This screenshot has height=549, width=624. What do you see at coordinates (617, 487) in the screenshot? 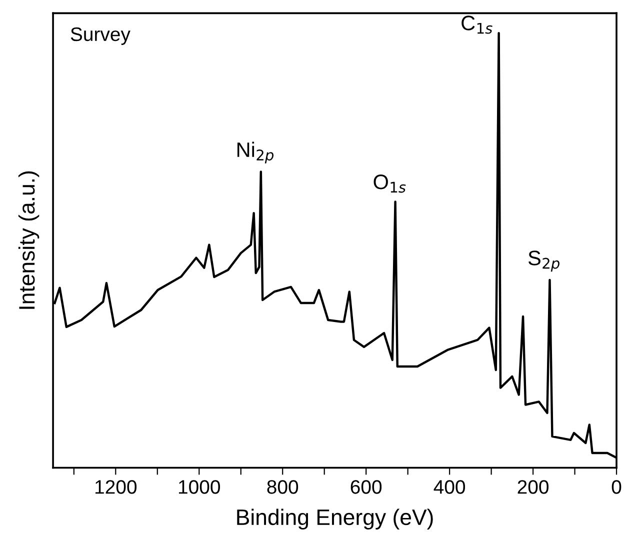
I see `x-tick-label: 0` at bounding box center [617, 487].